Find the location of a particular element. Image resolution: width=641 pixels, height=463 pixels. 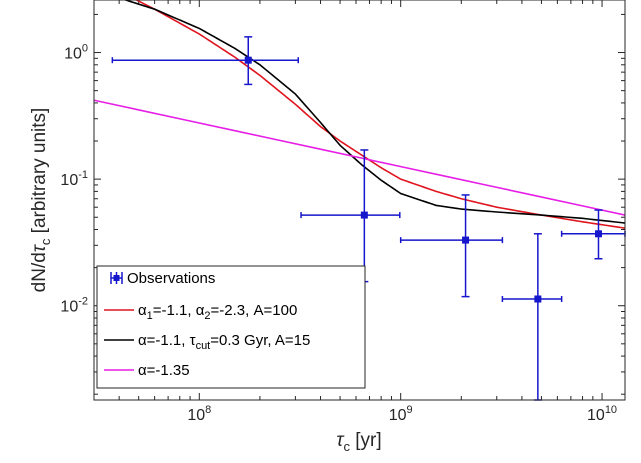

legend-entry-observations: Observations is located at coordinates (162, 278).